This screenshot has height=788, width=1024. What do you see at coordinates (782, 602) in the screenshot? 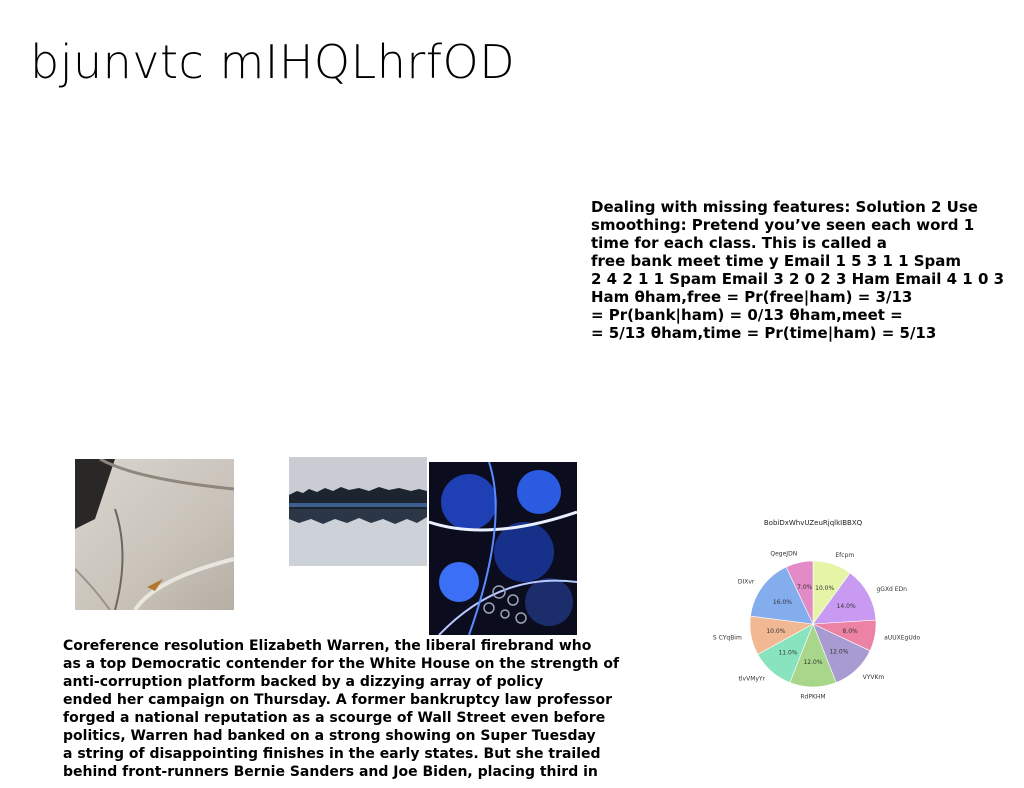
I see `pie-percent-label: 16.0%` at bounding box center [782, 602].